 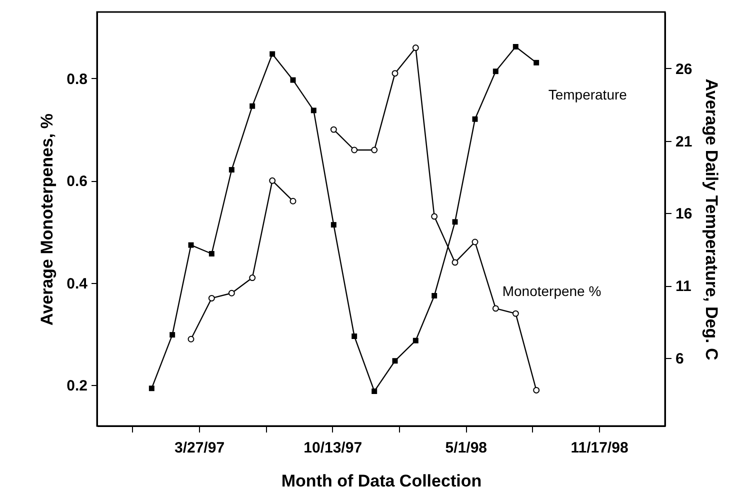 I want to click on x-axis-title: Month of Data Collection, so click(x=381, y=481).